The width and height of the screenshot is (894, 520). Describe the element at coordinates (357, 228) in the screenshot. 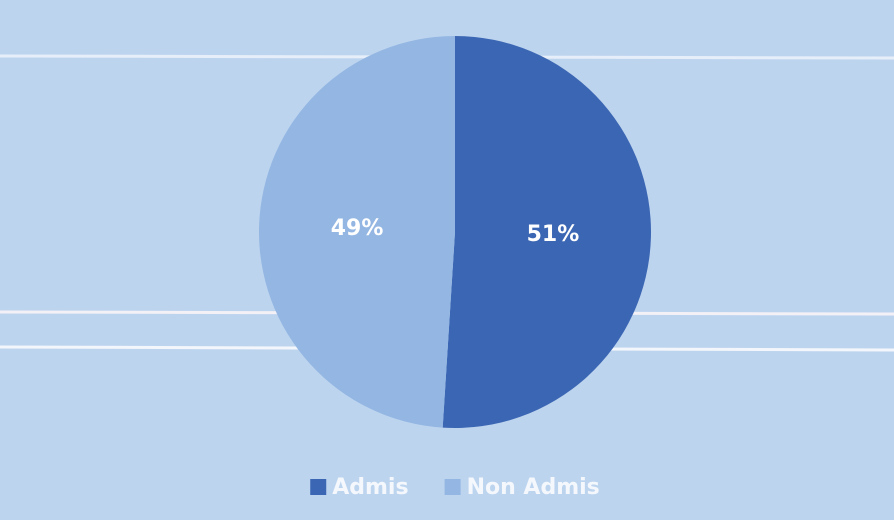

I see `value-label: 49%` at that location.